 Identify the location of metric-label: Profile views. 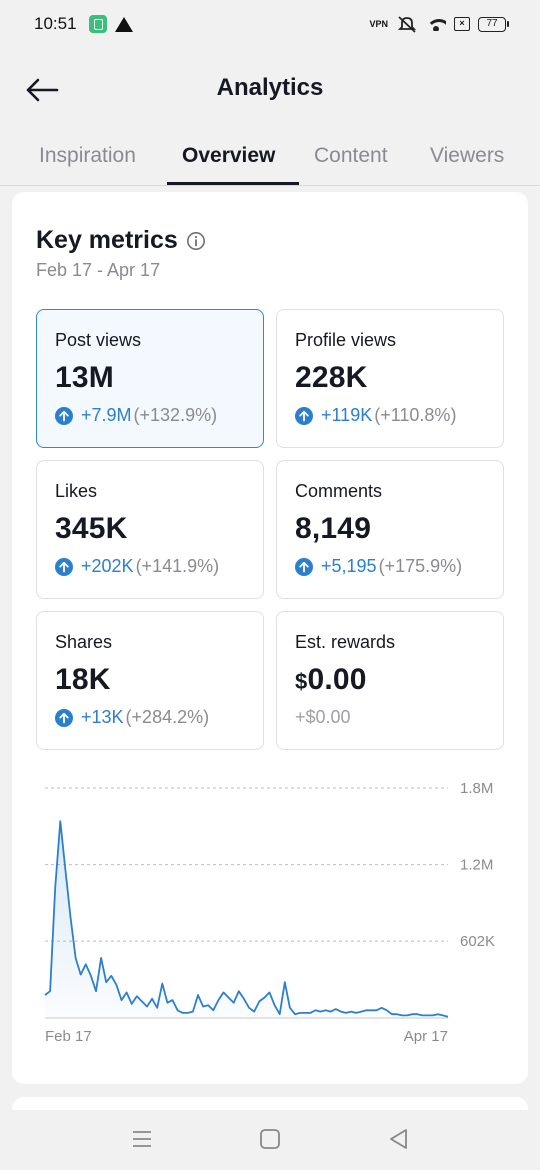
(346, 340).